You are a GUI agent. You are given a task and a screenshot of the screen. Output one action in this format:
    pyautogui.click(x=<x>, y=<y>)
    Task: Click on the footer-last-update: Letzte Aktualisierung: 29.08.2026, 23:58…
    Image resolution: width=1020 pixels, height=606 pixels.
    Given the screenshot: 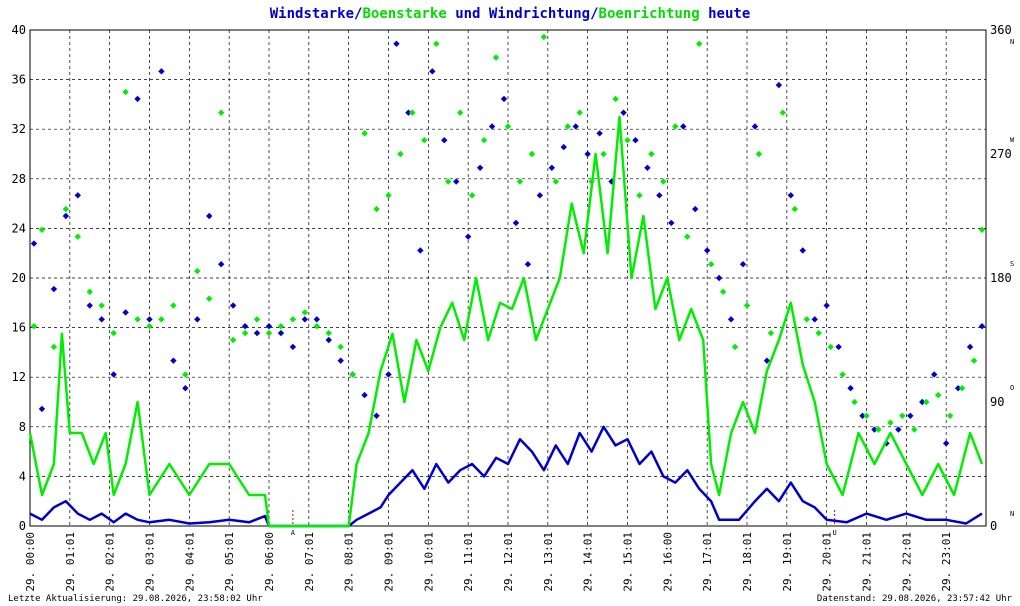 What is the action you would take?
    pyautogui.click(x=135, y=599)
    